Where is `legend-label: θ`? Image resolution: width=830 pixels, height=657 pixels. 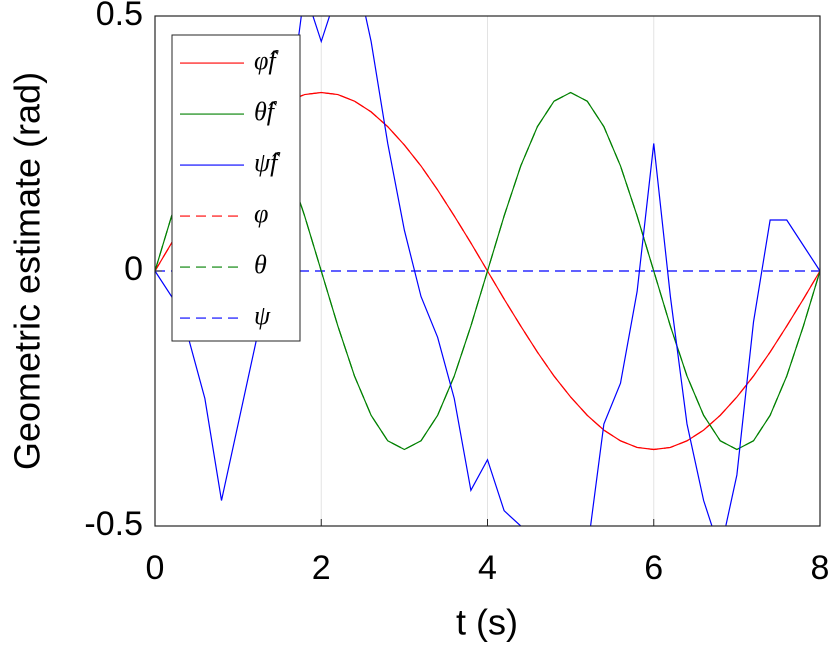
legend-label: θ is located at coordinates (260, 264).